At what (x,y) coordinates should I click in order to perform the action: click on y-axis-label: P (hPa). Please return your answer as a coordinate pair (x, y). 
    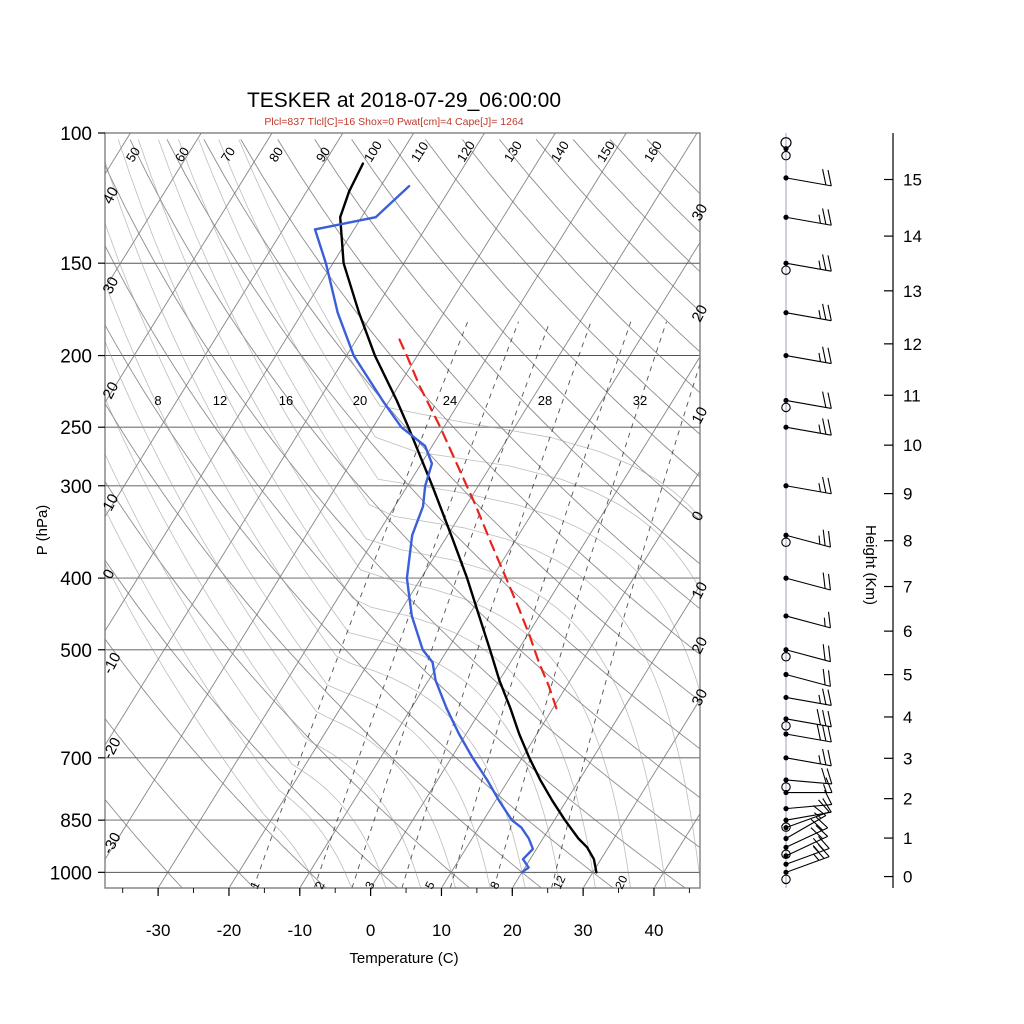
    Looking at the image, I should click on (42, 530).